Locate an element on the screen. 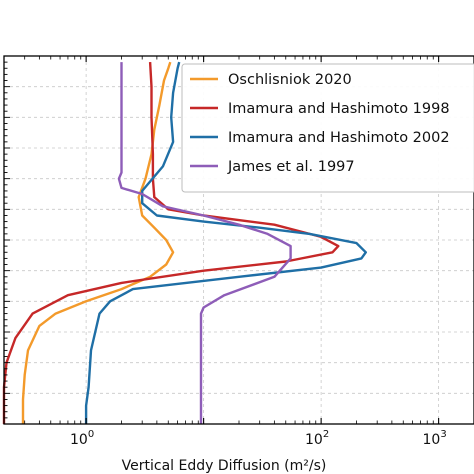  x-tick-label: 10³ is located at coordinates (435, 438).